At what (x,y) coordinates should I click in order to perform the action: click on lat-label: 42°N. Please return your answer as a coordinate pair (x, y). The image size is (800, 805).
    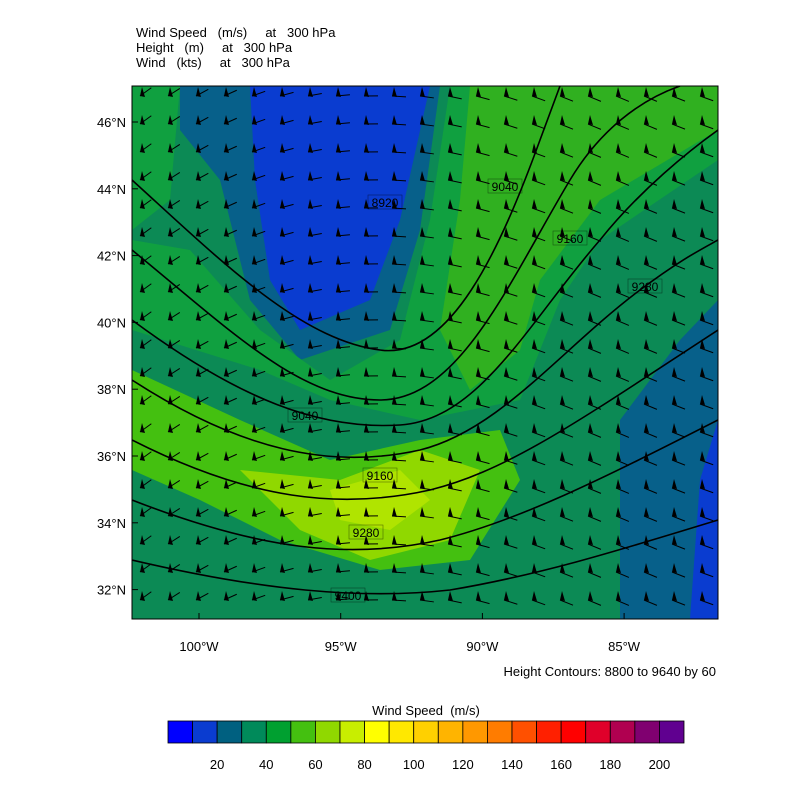
    Looking at the image, I should click on (111, 256).